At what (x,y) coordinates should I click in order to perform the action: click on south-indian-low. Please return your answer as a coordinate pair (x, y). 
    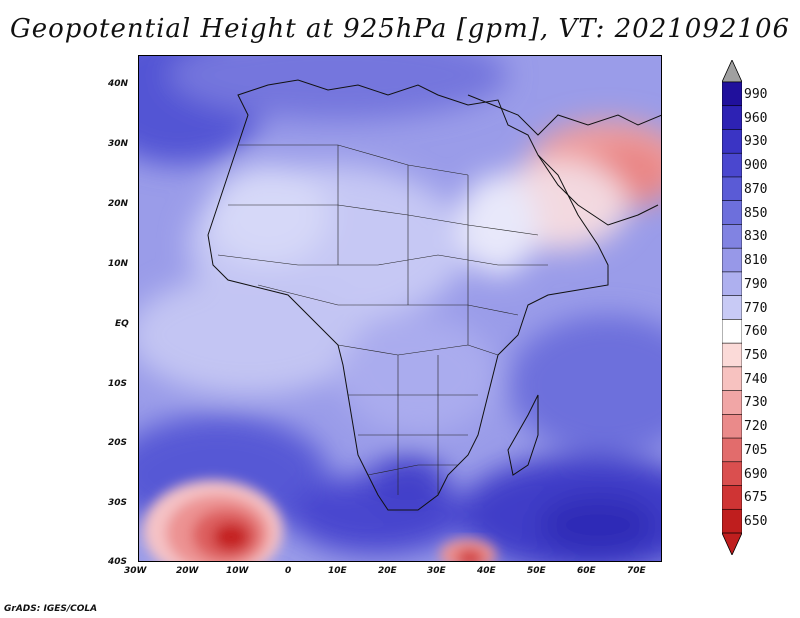
    Looking at the image, I should click on (468, 550).